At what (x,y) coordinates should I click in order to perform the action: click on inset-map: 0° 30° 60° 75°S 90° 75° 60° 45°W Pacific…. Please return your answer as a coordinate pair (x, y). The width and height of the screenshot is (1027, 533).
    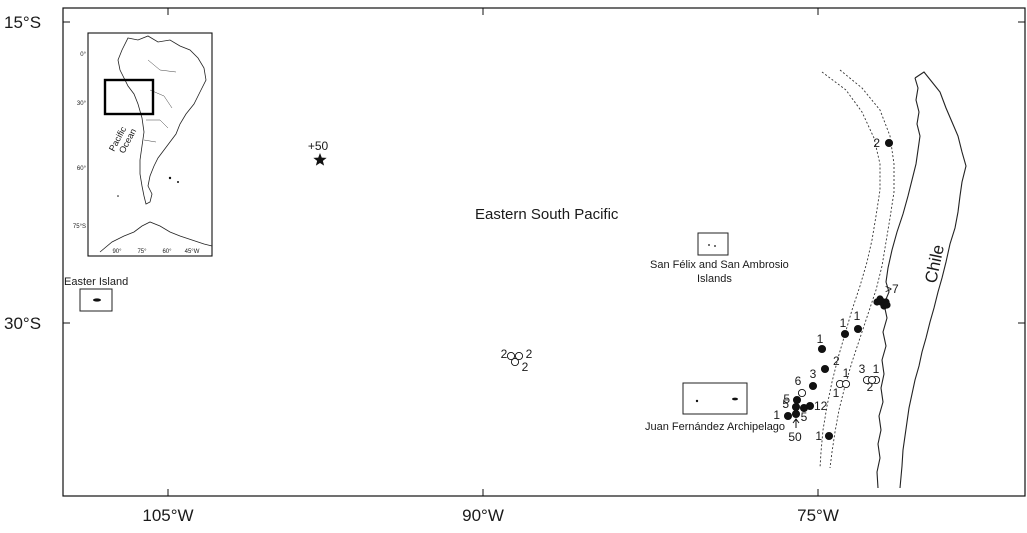
    Looking at the image, I should click on (143, 144).